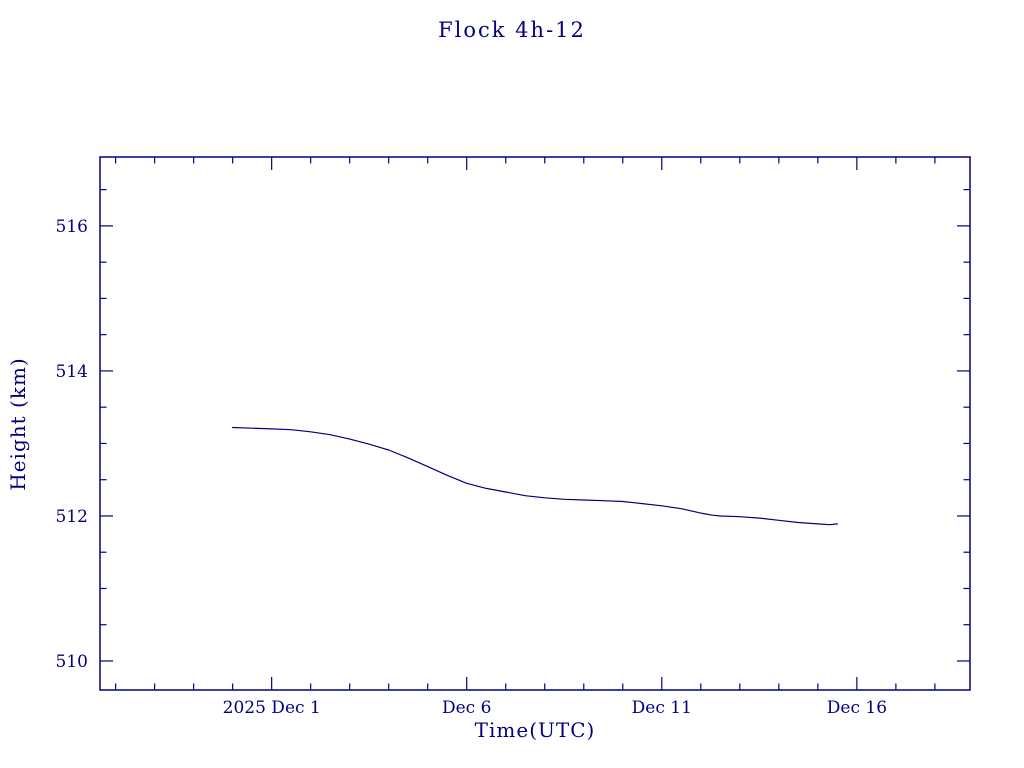 This screenshot has width=1024, height=768. I want to click on x-axis-label: Time(UTC), so click(535, 730).